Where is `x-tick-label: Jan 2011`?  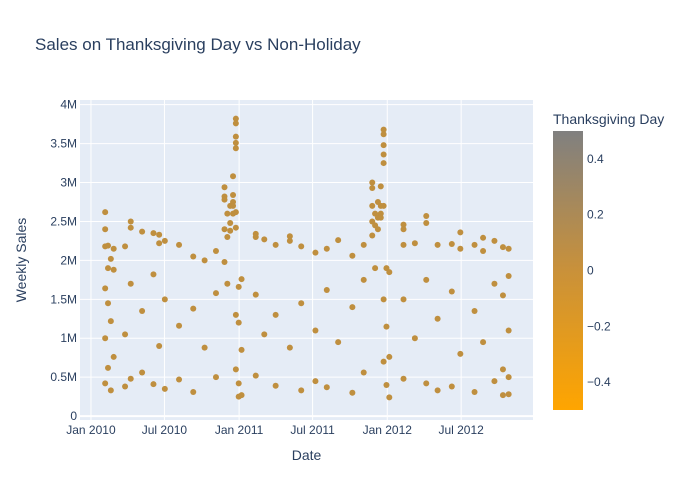
x-tick-label: Jan 2011 is located at coordinates (239, 430).